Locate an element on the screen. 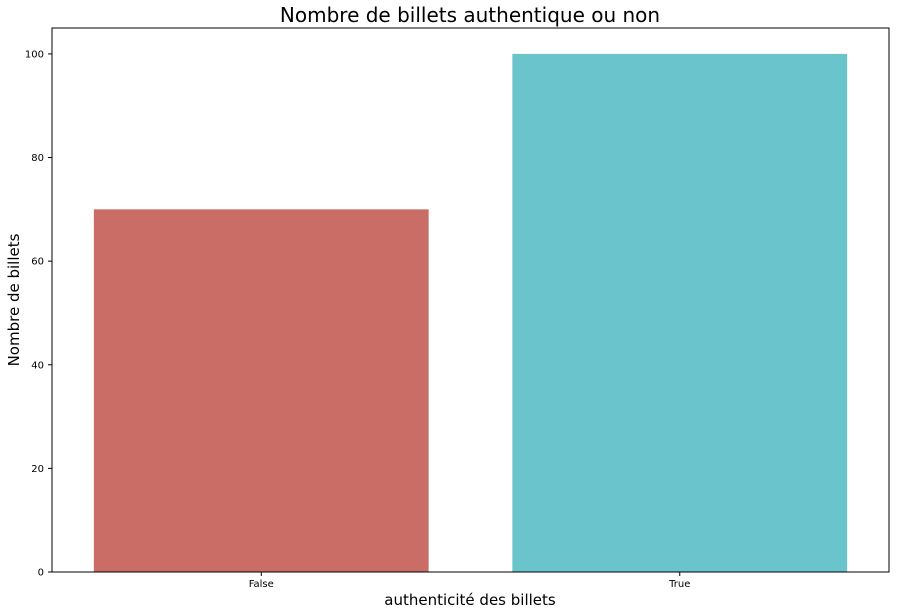  x-tick-label: False is located at coordinates (261, 584).